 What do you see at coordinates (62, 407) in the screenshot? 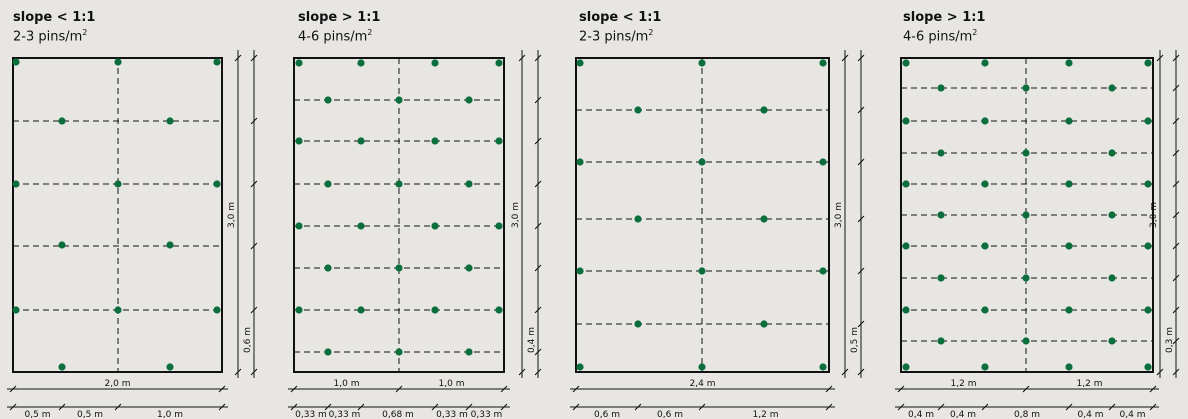
I see `panel-1-bottom-tick` at bounding box center [62, 407].